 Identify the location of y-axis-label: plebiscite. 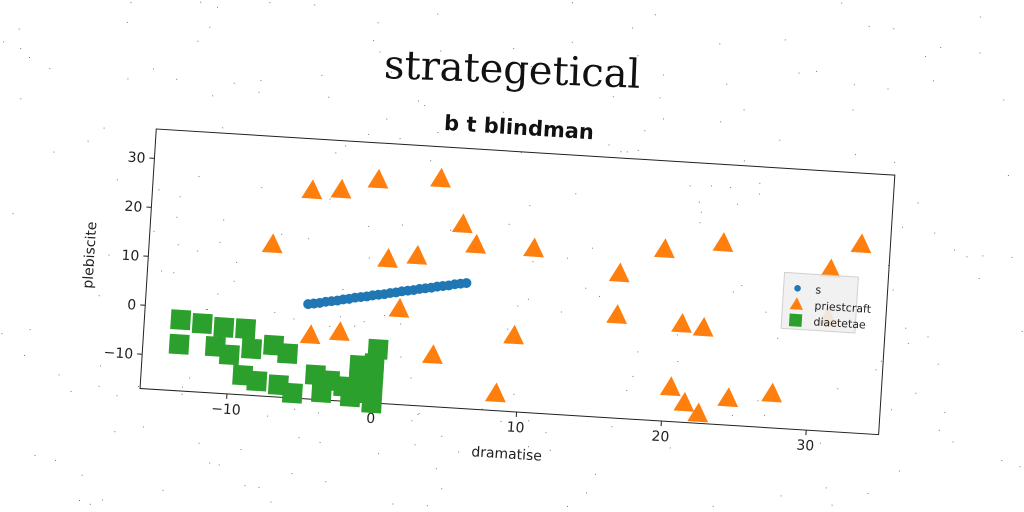
(90, 255).